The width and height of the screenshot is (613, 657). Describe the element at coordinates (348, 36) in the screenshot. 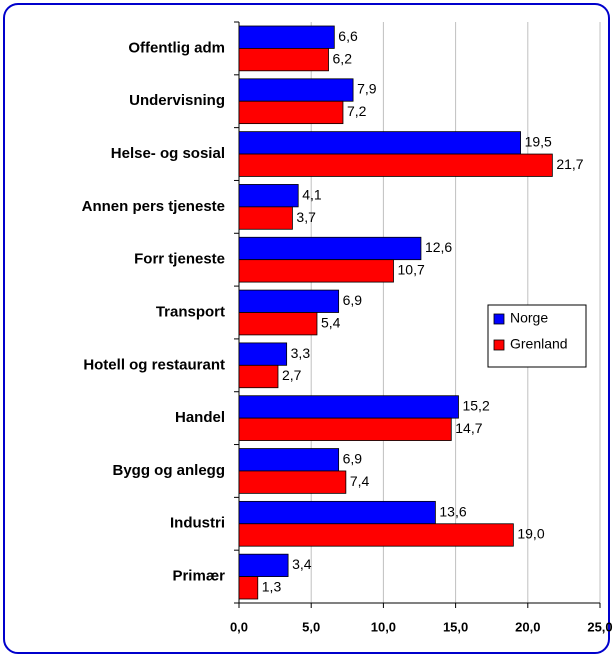

I see `data-label: 6,6` at that location.